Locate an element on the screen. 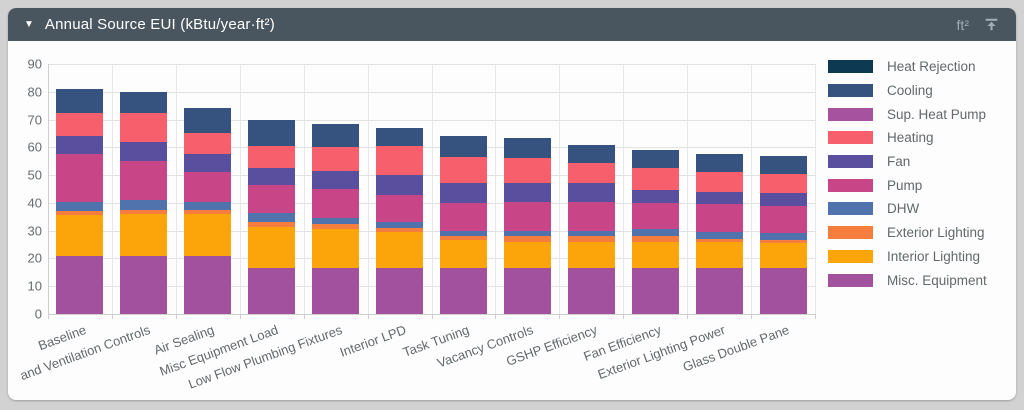 This screenshot has height=410, width=1024. legend-item: DHW is located at coordinates (907, 209).